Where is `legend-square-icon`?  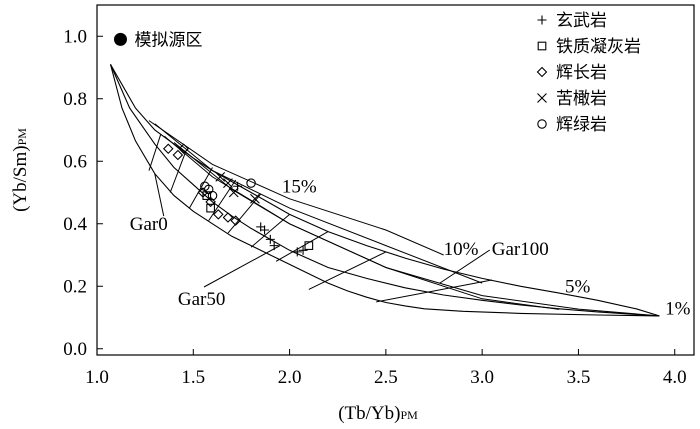
legend-square-icon is located at coordinates (542, 46).